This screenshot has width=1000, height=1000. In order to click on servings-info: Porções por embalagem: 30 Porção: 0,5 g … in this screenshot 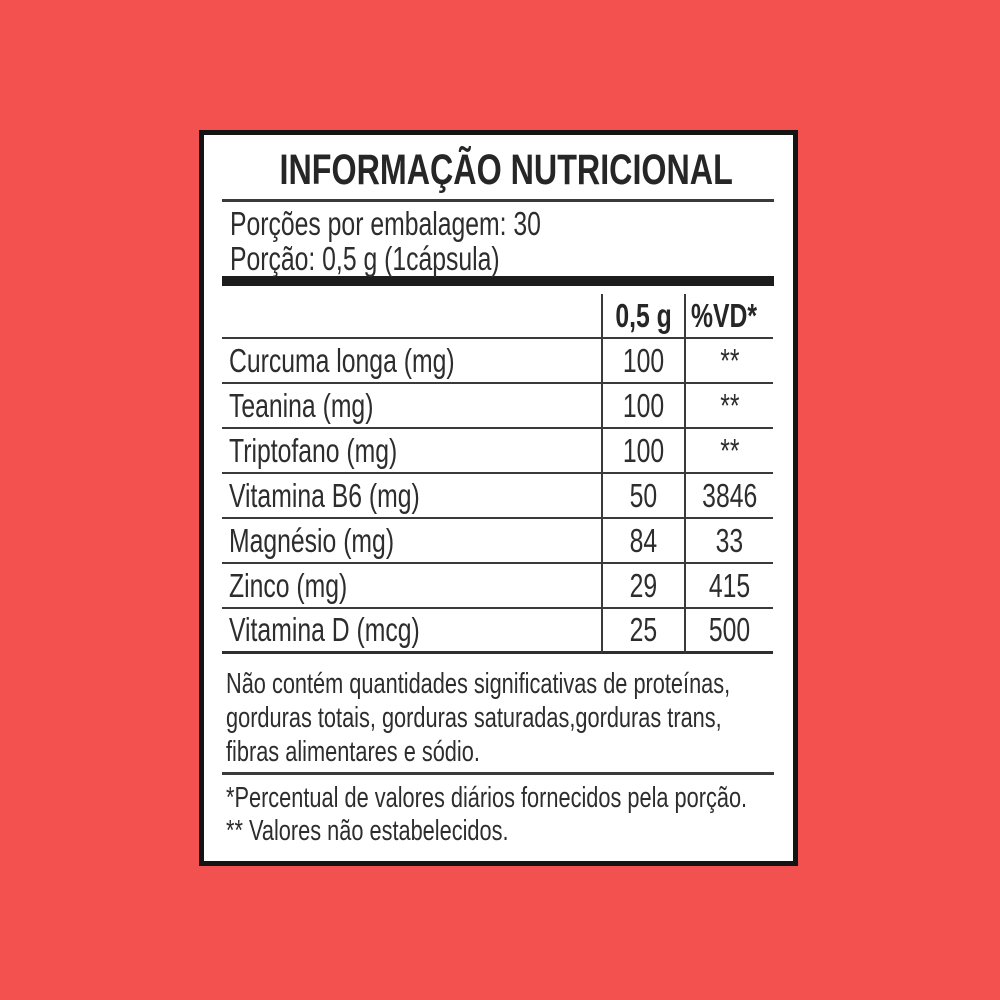, I will do `click(511, 241)`.